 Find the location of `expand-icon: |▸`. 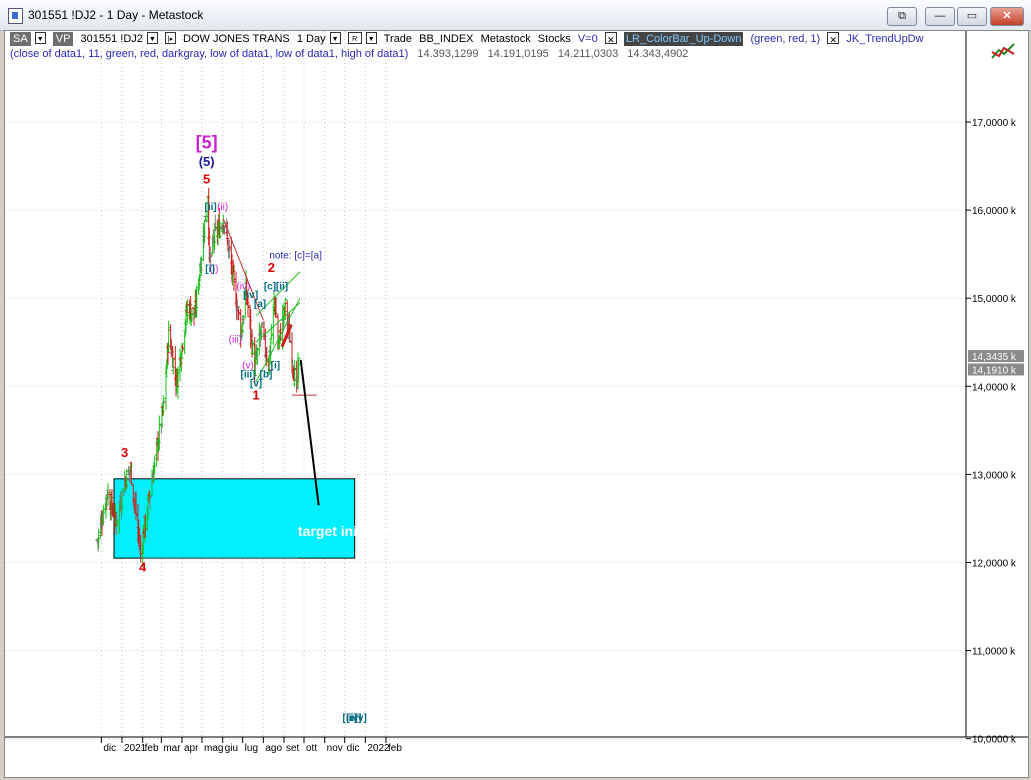

expand-icon: |▸ is located at coordinates (170, 38).